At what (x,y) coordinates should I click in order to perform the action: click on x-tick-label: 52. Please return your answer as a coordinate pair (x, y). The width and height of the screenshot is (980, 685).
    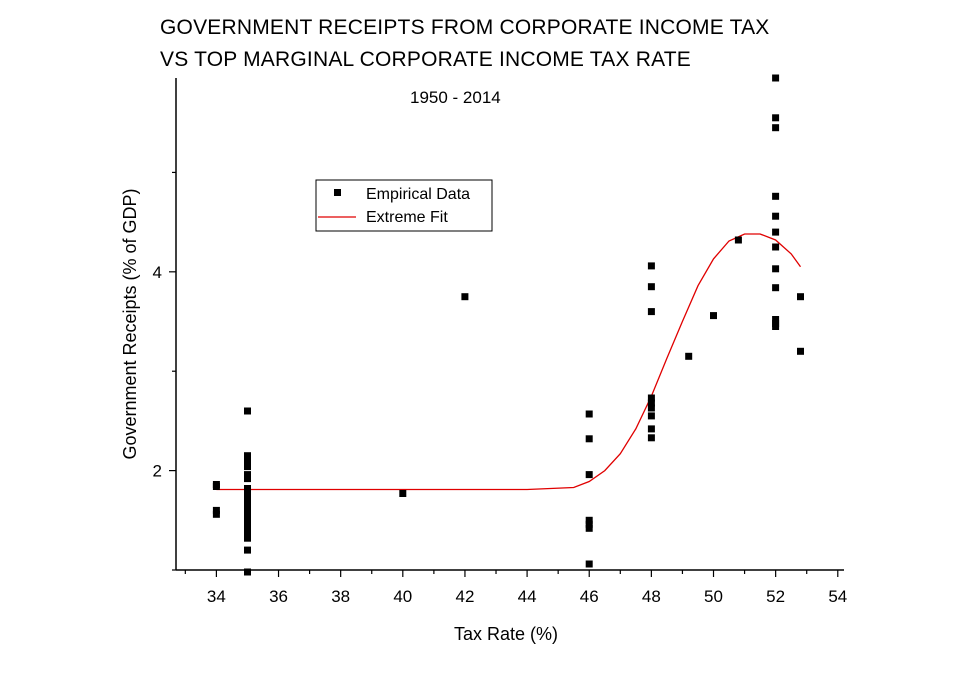
    Looking at the image, I should click on (775, 596).